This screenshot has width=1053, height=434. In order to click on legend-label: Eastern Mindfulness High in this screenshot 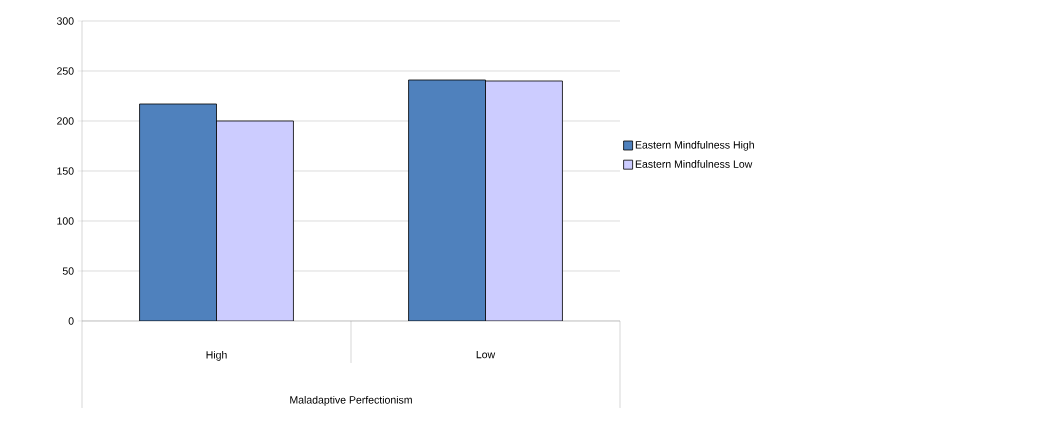, I will do `click(694, 145)`.